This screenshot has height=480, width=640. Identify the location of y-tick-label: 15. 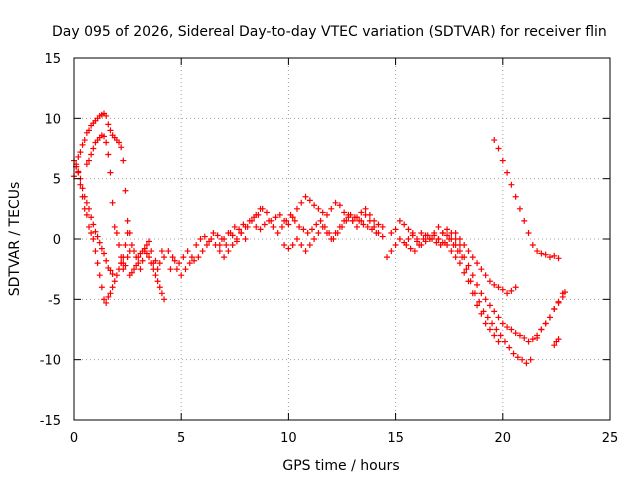
(52, 59).